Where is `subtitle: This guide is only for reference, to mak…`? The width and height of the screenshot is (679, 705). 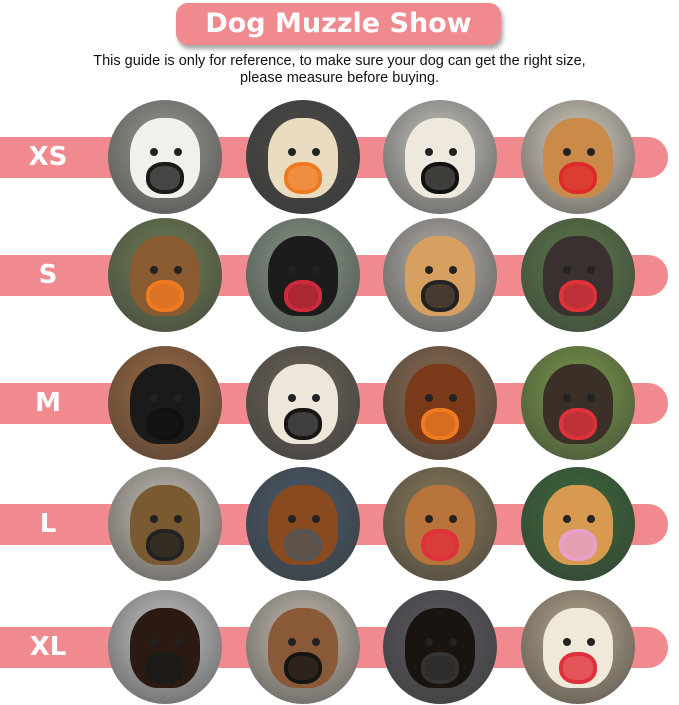
subtitle: This guide is only for reference, to mak… is located at coordinates (339, 70).